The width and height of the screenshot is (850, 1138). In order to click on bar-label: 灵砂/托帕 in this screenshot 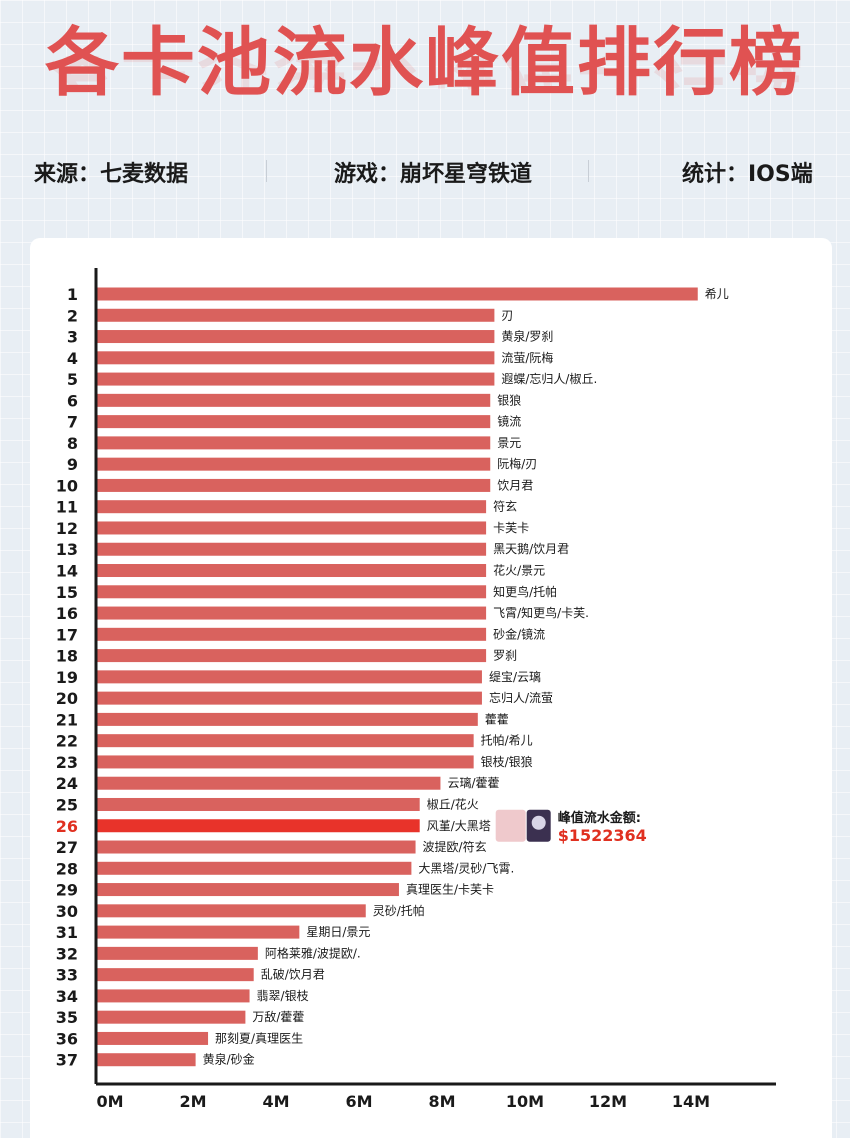, I will do `click(399, 910)`.